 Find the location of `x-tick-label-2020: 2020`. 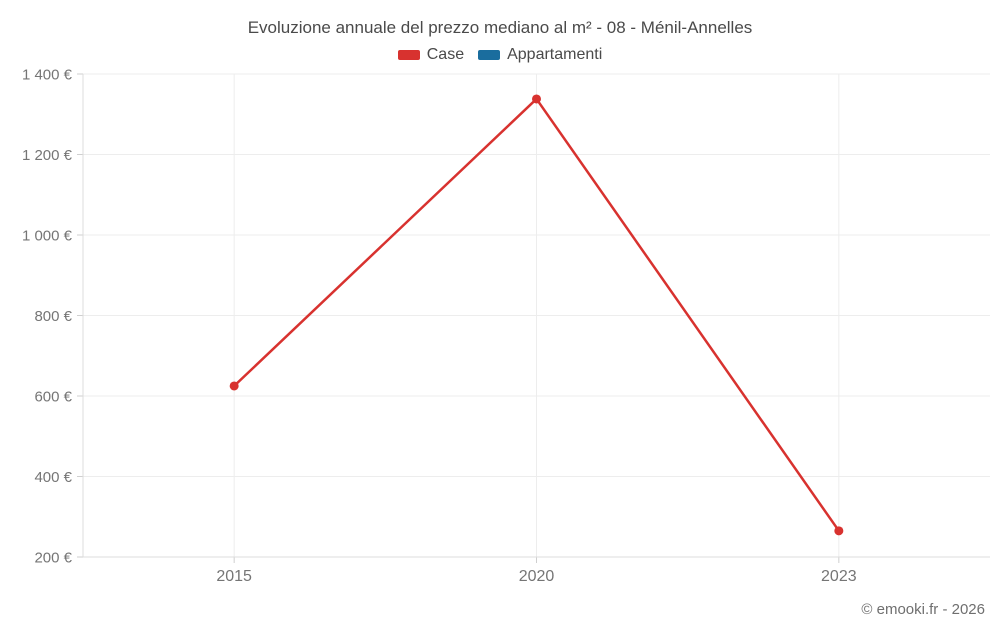

x-tick-label-2020: 2020 is located at coordinates (537, 576).